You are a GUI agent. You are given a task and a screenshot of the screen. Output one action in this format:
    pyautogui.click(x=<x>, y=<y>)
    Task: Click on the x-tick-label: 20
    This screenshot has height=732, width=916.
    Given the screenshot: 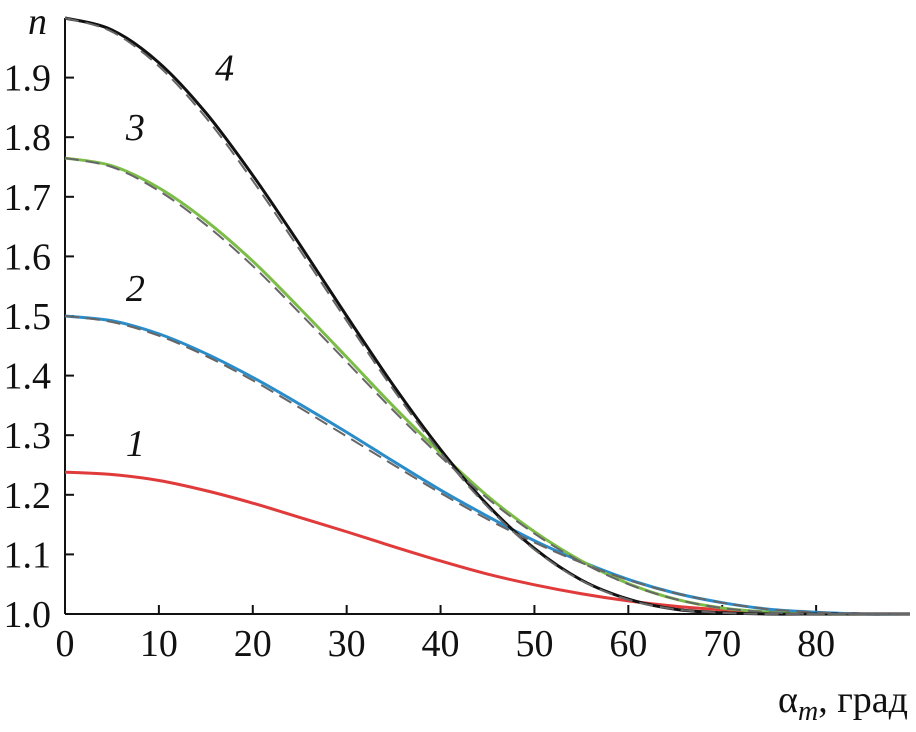 What is the action you would take?
    pyautogui.click(x=253, y=644)
    